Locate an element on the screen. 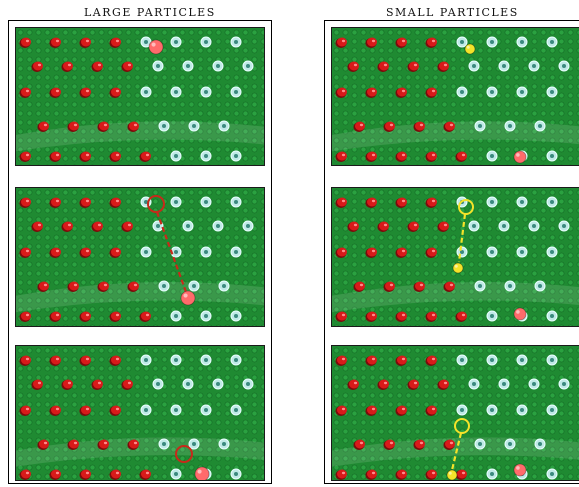 This screenshot has height=487, width=579. large-panel-3-photo is located at coordinates (140, 413).